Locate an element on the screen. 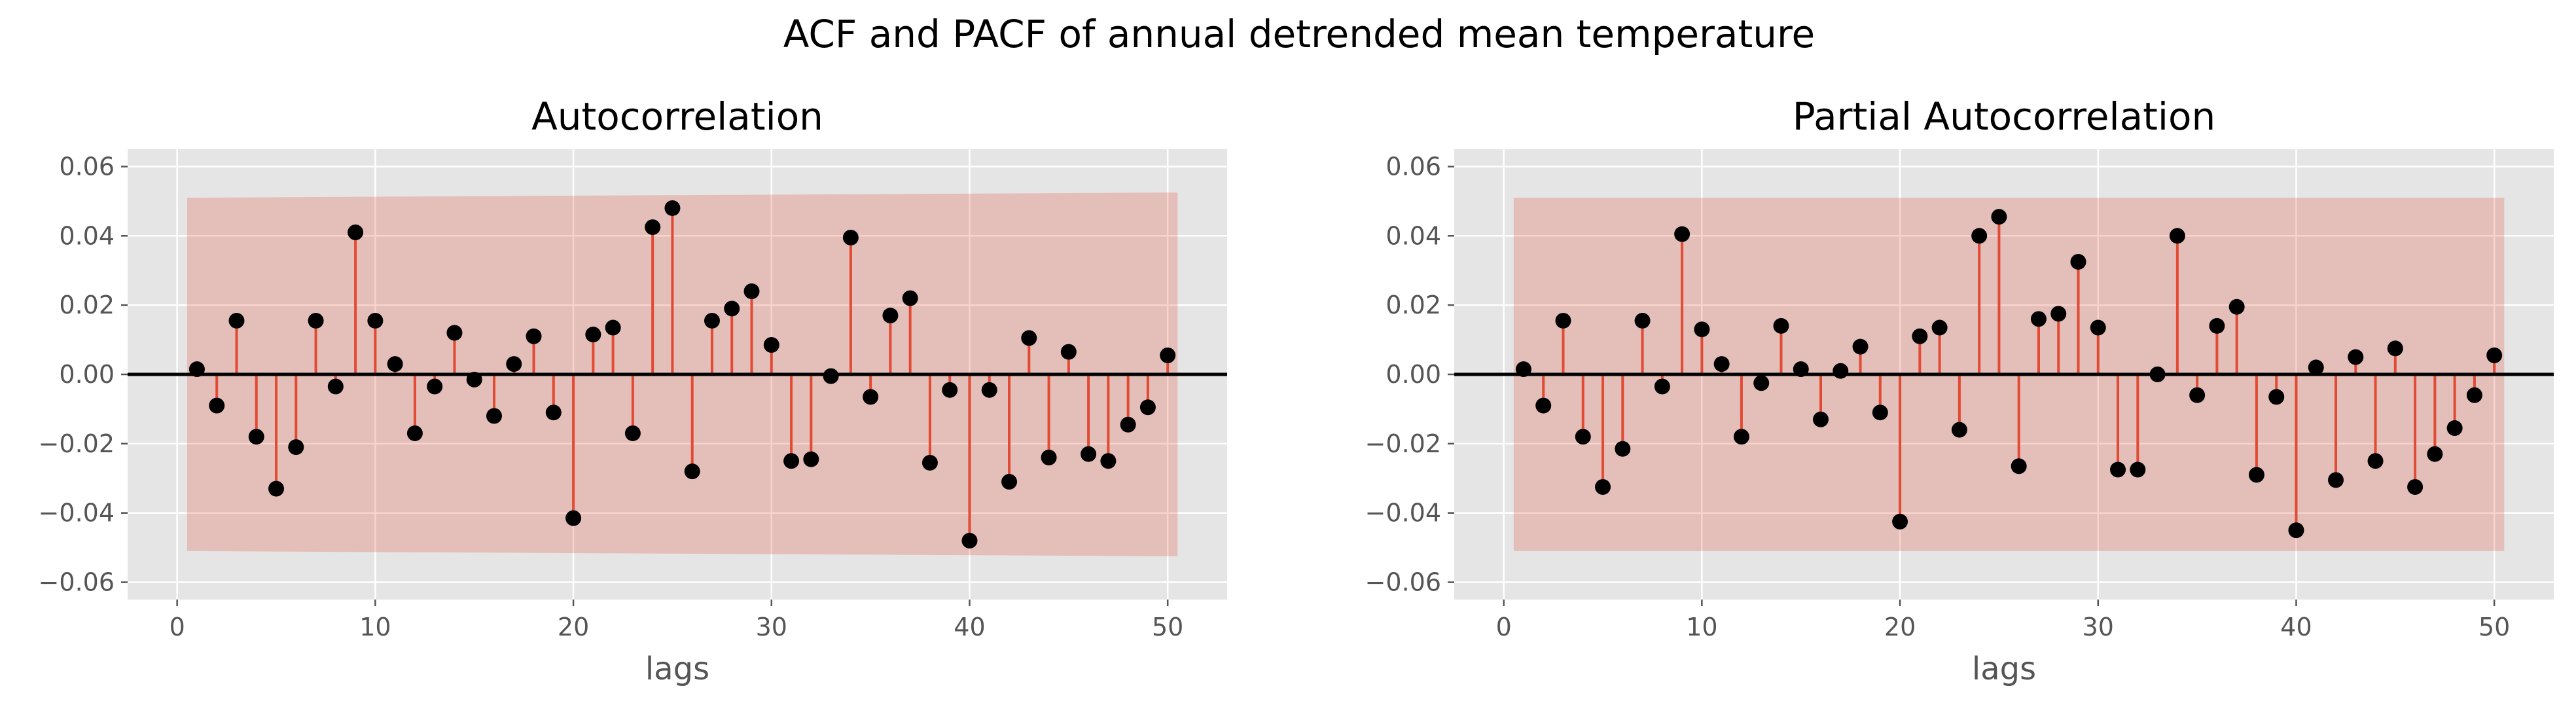 This screenshot has height=701, width=2576. acf-title: Autocorrelation is located at coordinates (677, 116).